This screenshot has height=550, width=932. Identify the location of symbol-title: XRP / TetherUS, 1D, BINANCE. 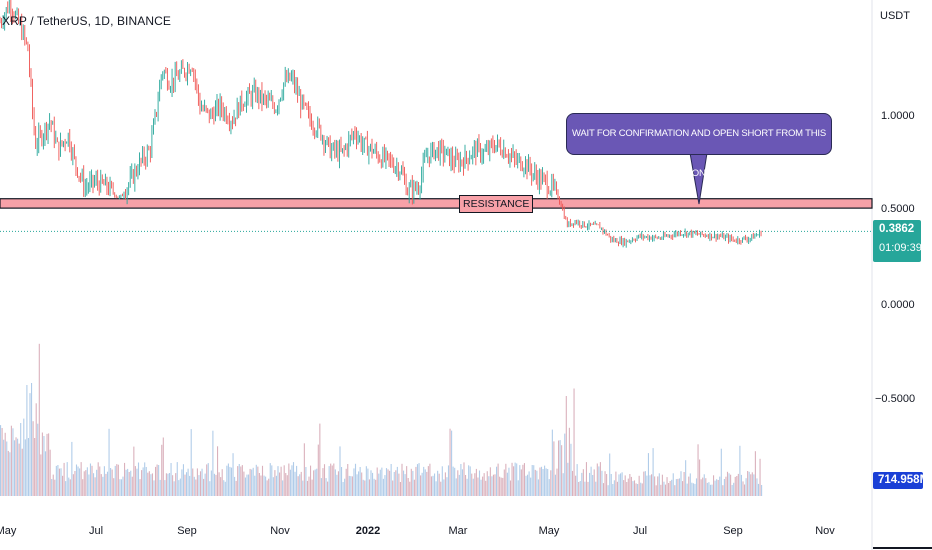
(86, 21).